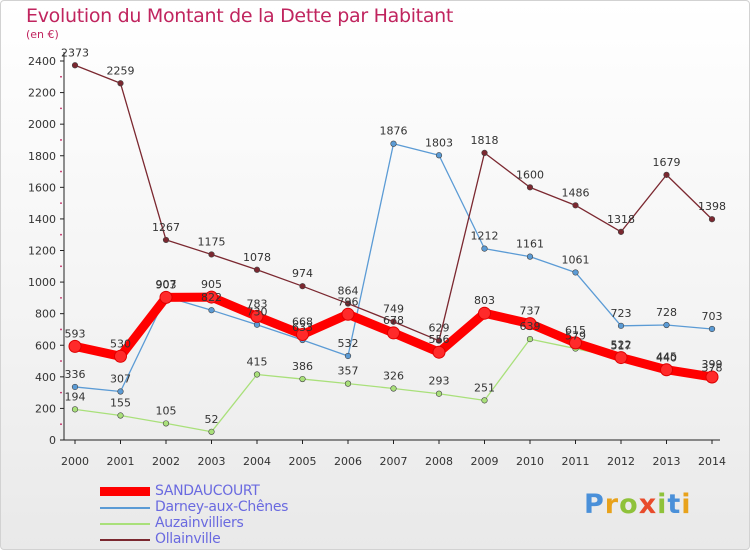 This screenshot has height=550, width=750. Describe the element at coordinates (621, 461) in the screenshot. I see `x-tick-label: 2012` at that location.